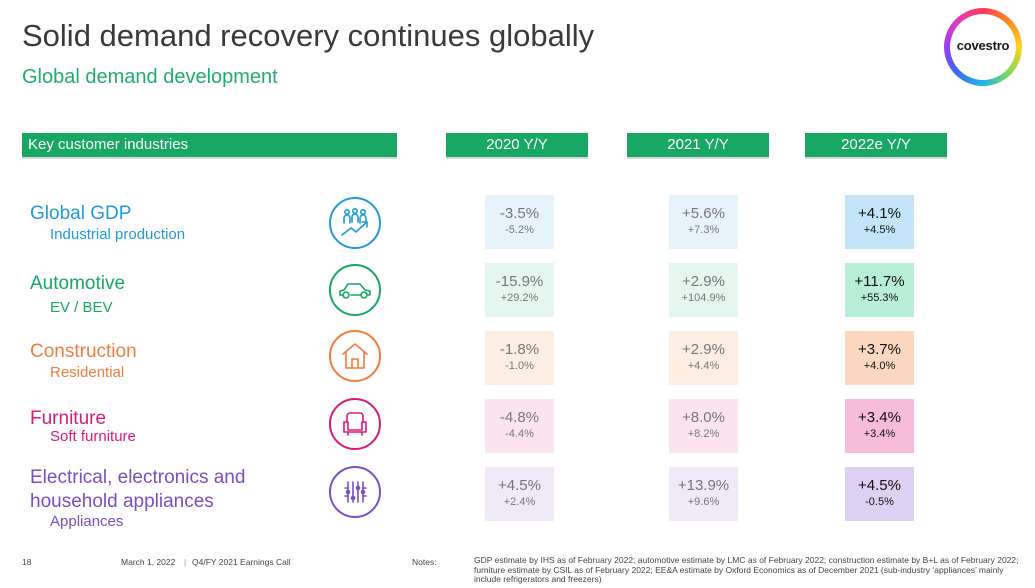  Describe the element at coordinates (703, 213) in the screenshot. I see `gdp-2021-value: +5.6%` at that location.